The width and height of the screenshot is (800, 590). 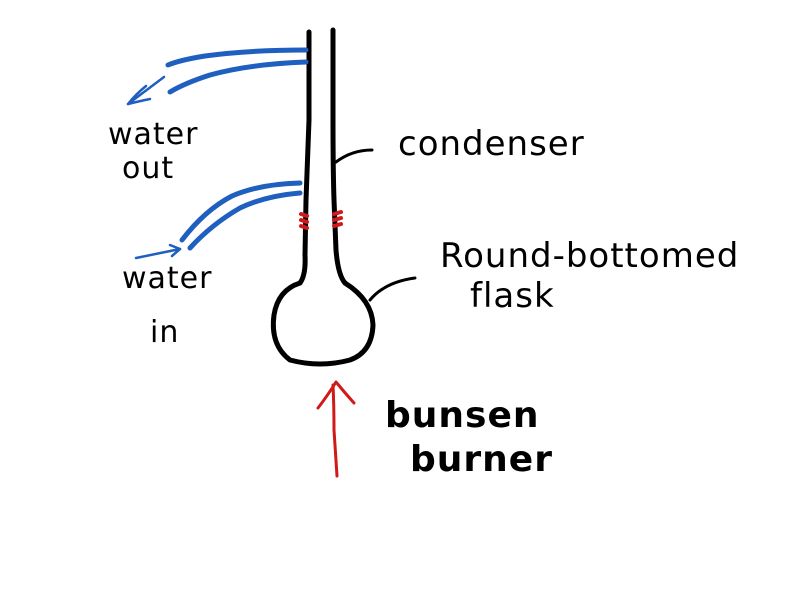 I want to click on condenser-pointer-line, so click(x=354, y=156).